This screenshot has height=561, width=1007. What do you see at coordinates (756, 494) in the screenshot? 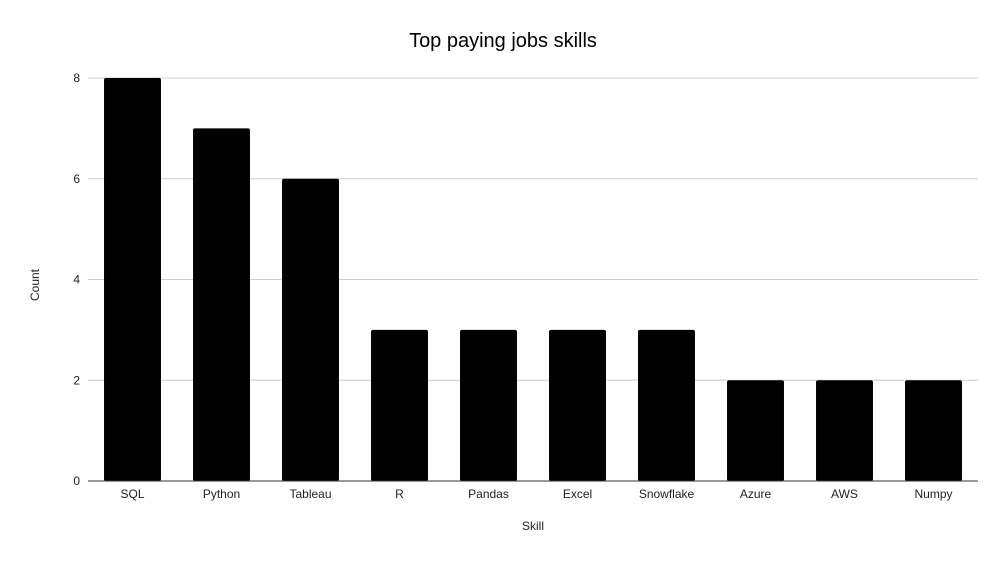
I see `x-tick-label: Azure` at bounding box center [756, 494].